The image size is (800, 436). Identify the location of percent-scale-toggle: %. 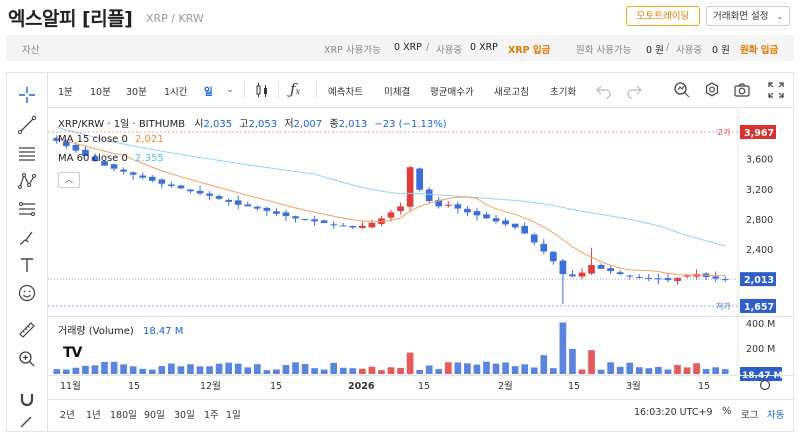
(727, 411).